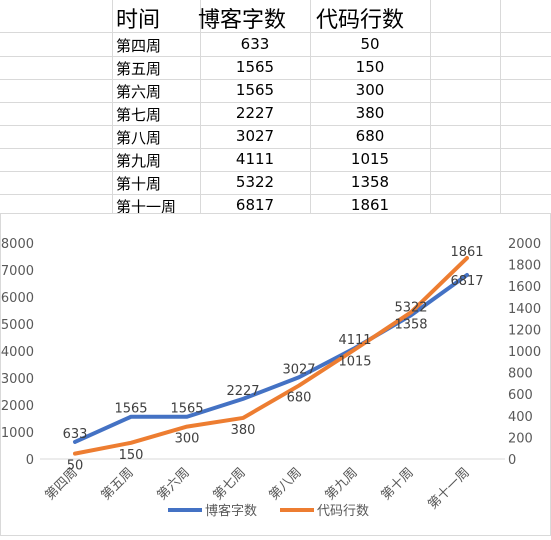 This screenshot has height=540, width=551. What do you see at coordinates (370, 182) in the screenshot?
I see `table-cell: 1358` at bounding box center [370, 182].